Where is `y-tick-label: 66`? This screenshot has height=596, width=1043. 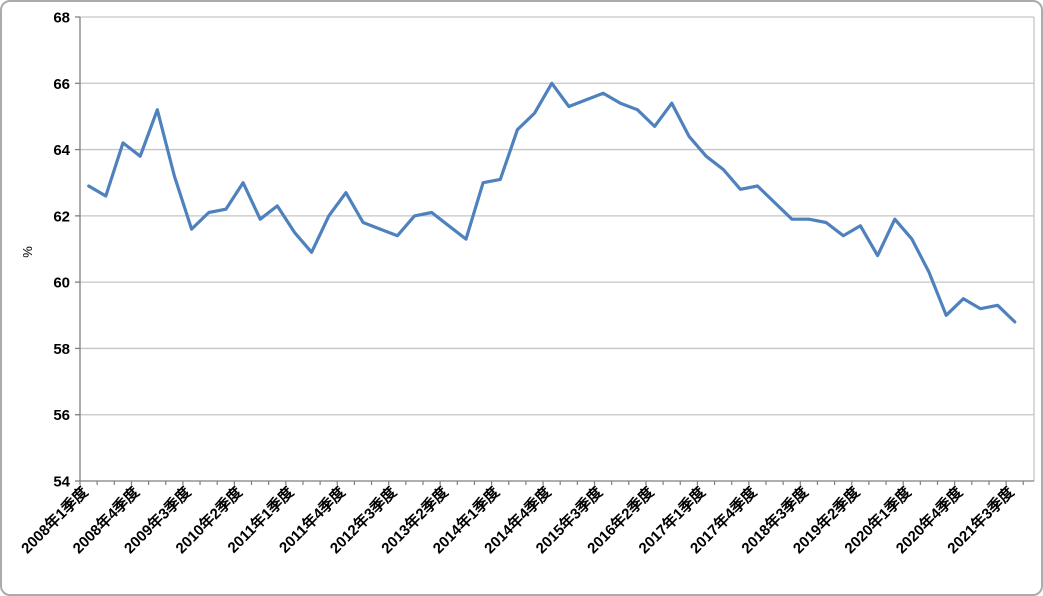
y-tick-label: 66 is located at coordinates (61, 84).